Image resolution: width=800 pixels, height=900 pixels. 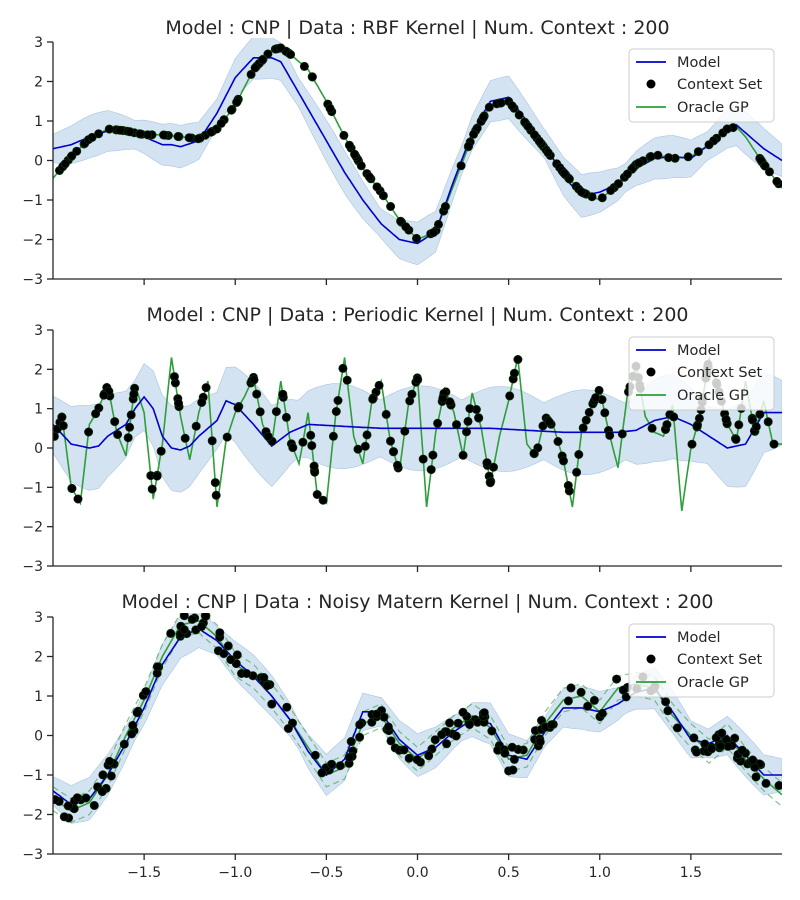 What do you see at coordinates (38, 737) in the screenshot?
I see `y-tick-label: 0` at bounding box center [38, 737].